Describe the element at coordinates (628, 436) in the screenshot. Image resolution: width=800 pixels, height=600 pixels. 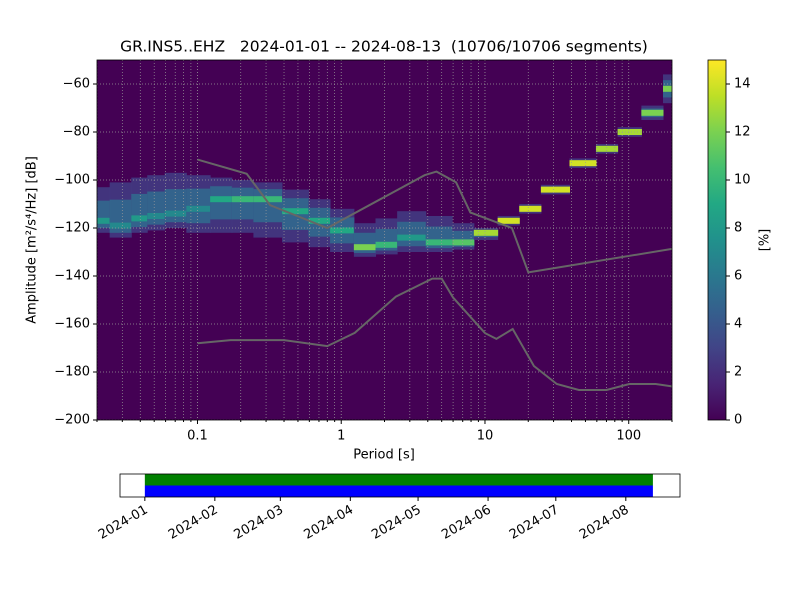
I see `x-tick-label: 100` at that location.